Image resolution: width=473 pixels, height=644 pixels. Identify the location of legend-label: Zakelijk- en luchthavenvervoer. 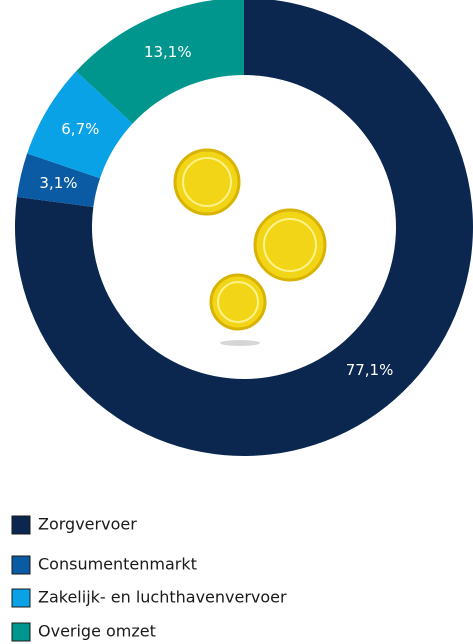
(162, 597).